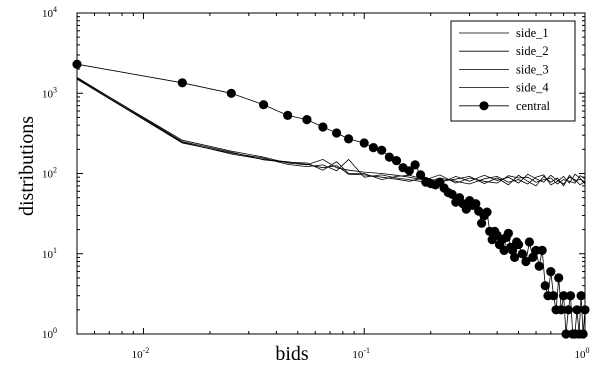 The height and width of the screenshot is (367, 608). Describe the element at coordinates (582, 353) in the screenshot. I see `x-tick-label: 10⁰` at that location.